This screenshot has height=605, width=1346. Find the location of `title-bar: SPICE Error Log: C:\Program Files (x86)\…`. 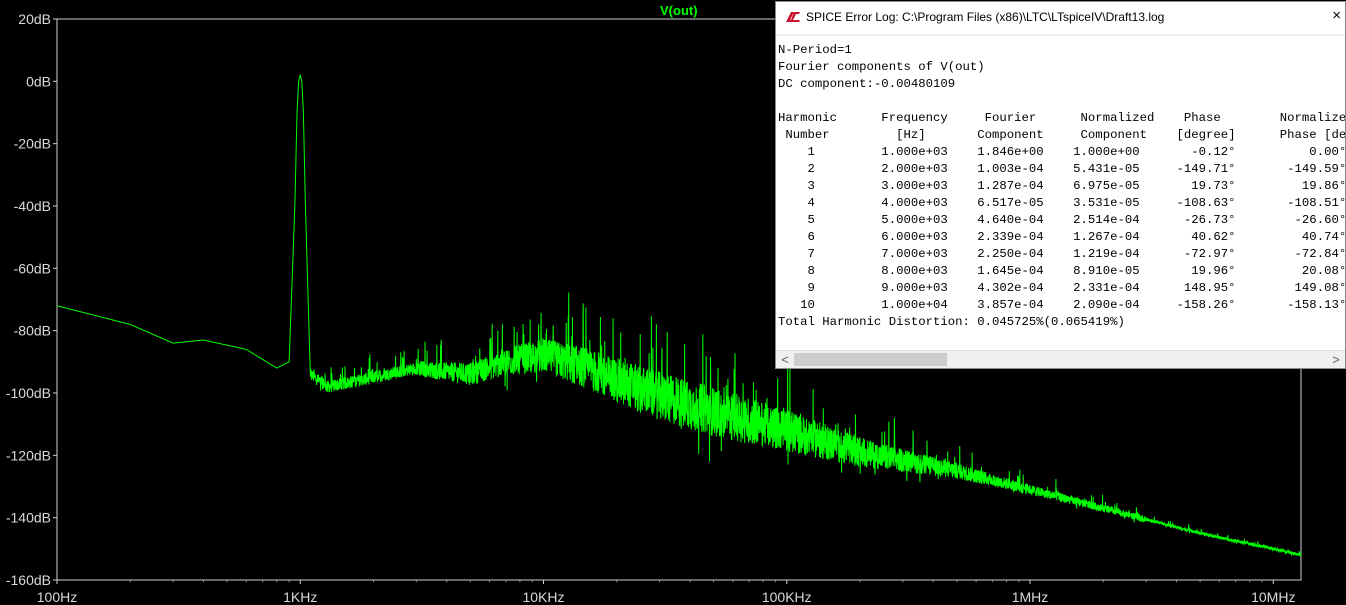

title-bar: SPICE Error Log: C:\Program Files (x86)\… is located at coordinates (1060, 18).